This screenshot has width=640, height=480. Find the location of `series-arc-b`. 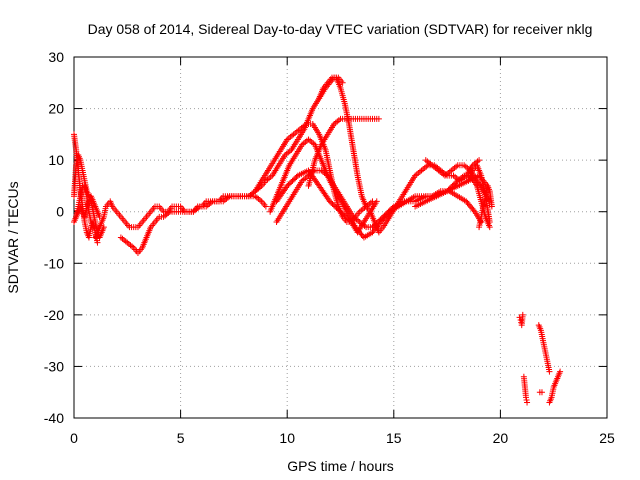

series-arc-b is located at coordinates (89, 196).